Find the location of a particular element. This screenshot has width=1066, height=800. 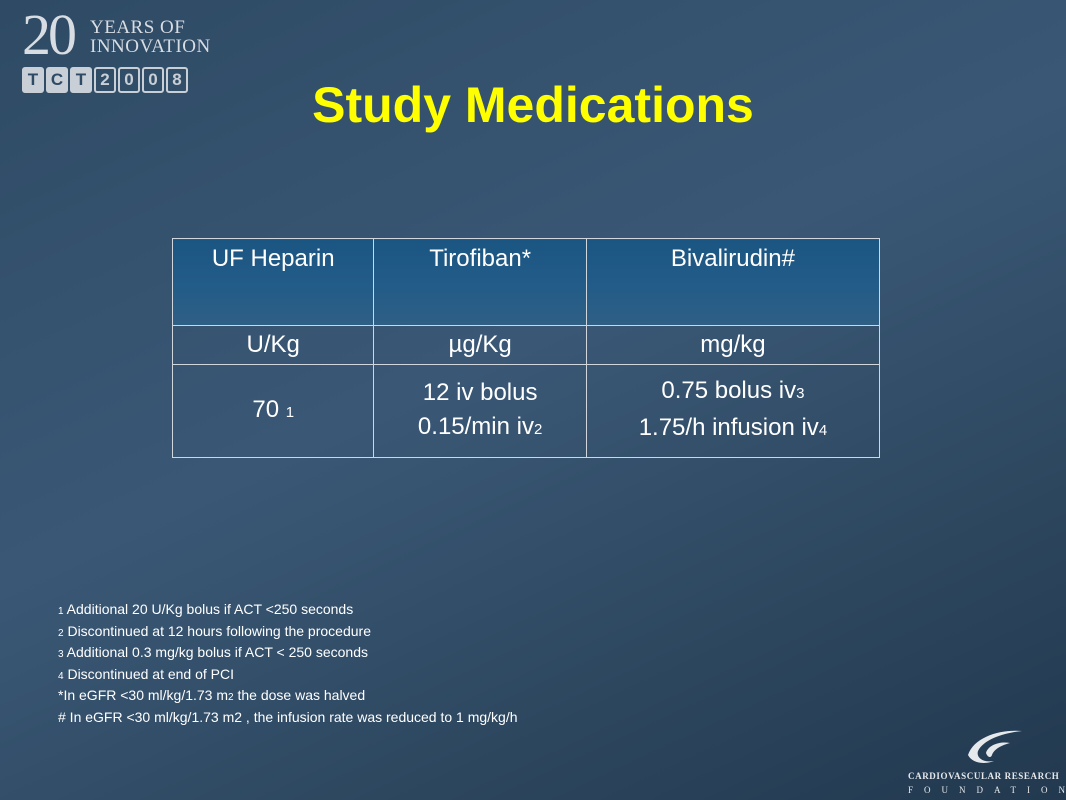

footnote-text: Discontinued at end of PCI is located at coordinates (148, 673).